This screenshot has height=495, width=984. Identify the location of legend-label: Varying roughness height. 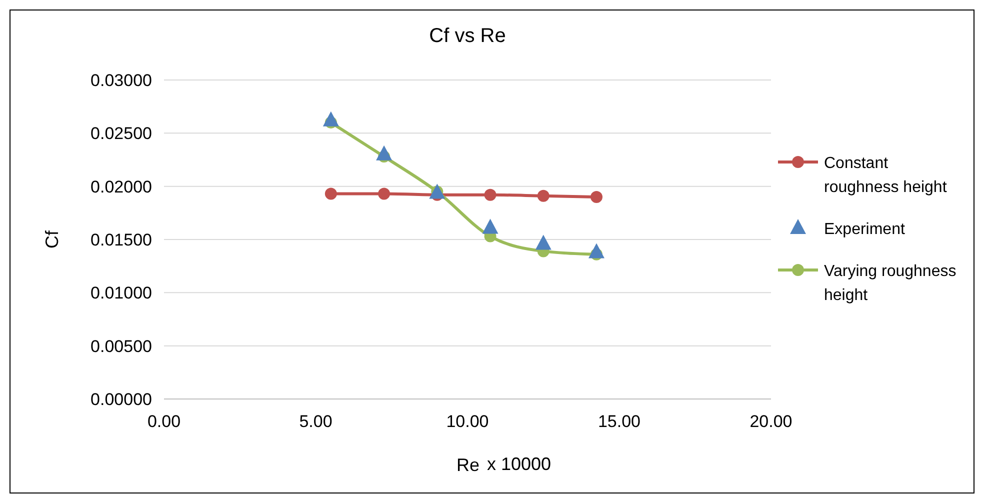
(890, 283).